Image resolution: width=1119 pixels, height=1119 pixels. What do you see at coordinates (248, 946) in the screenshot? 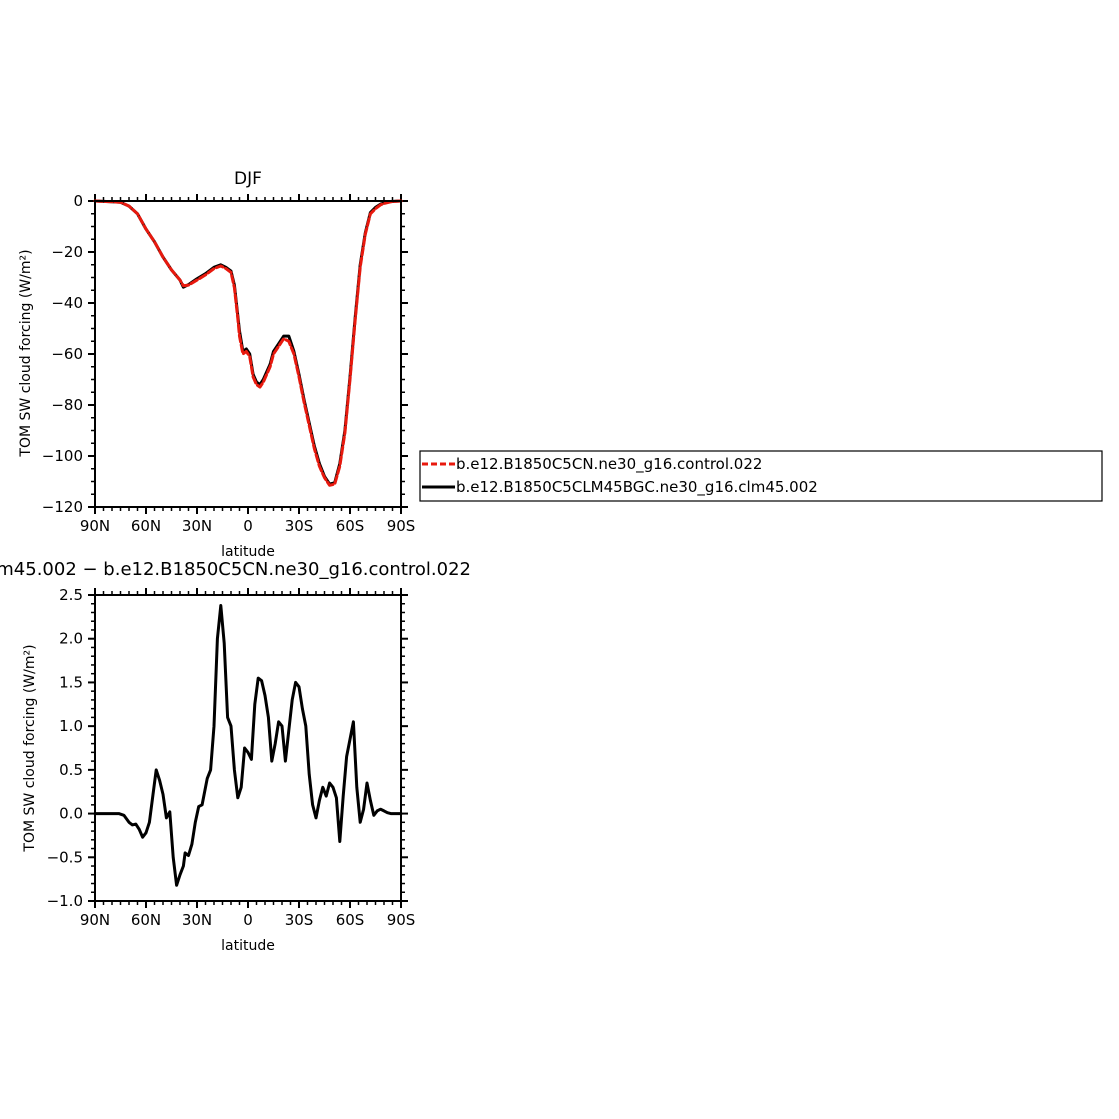
I see `bottom-panel-x-axis-label: latitude` at bounding box center [248, 946].